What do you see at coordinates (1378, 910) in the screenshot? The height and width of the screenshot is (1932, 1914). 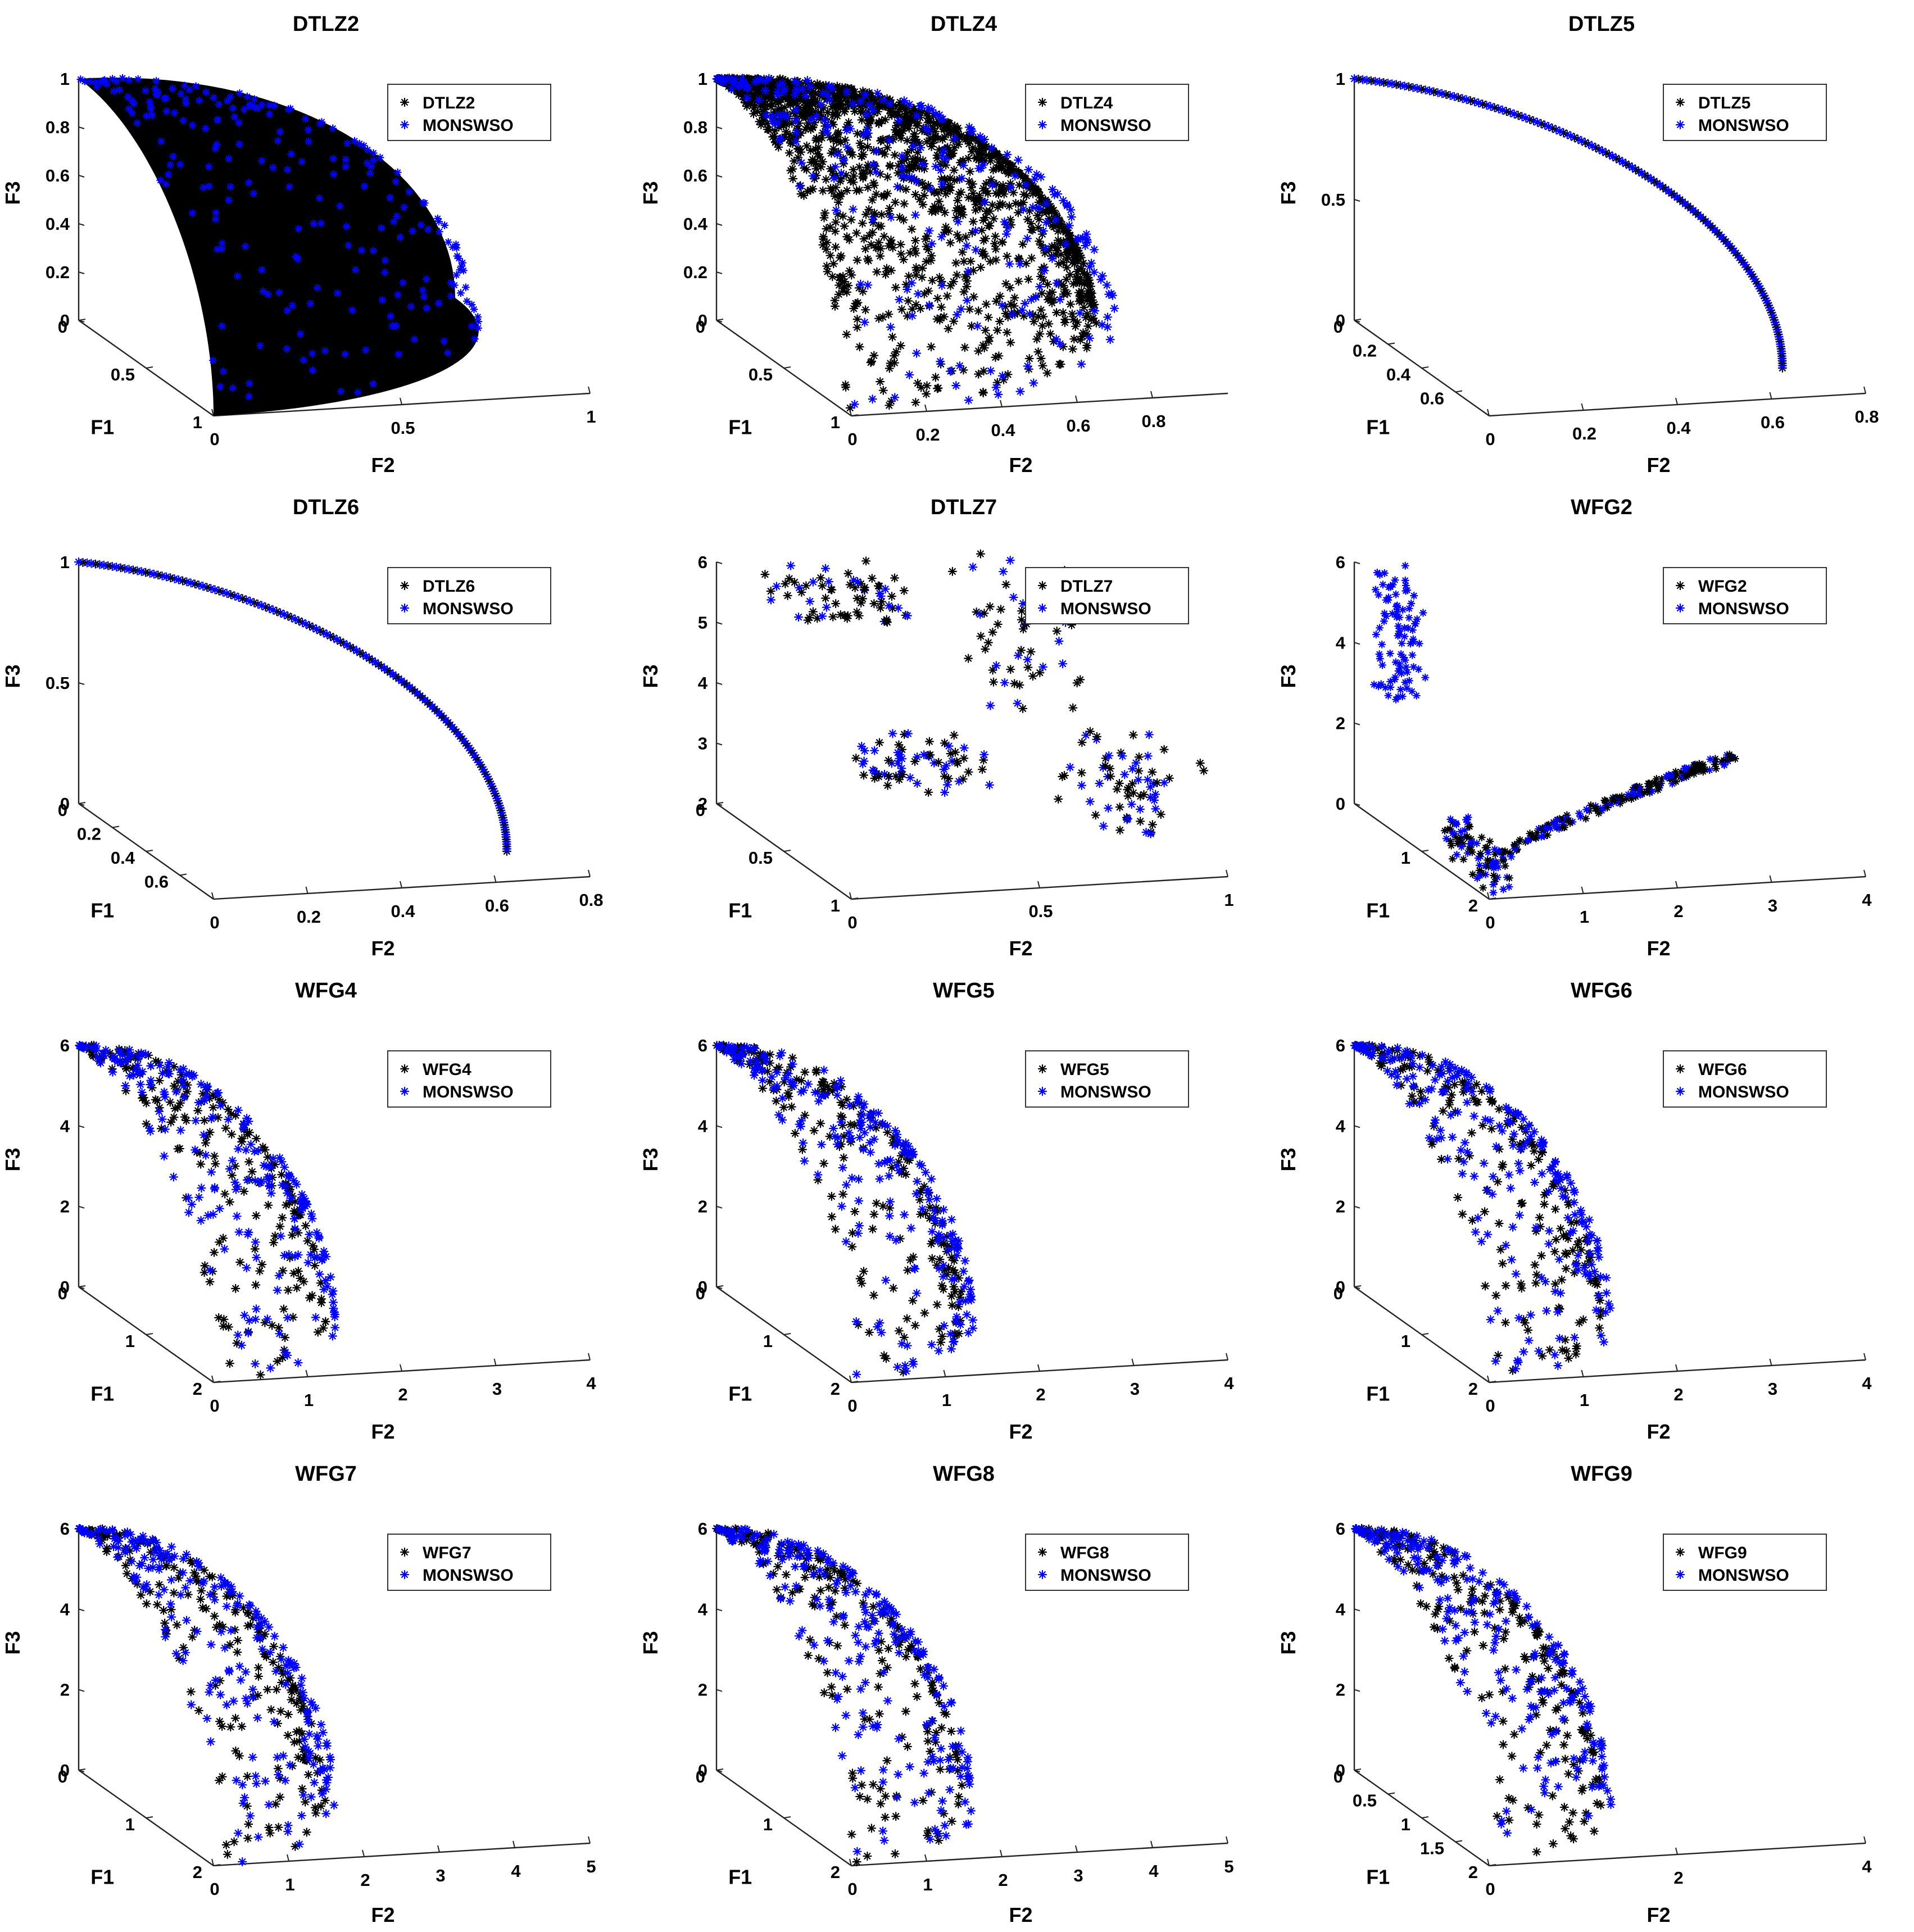 I see `f1-axis-label: F1` at bounding box center [1378, 910].